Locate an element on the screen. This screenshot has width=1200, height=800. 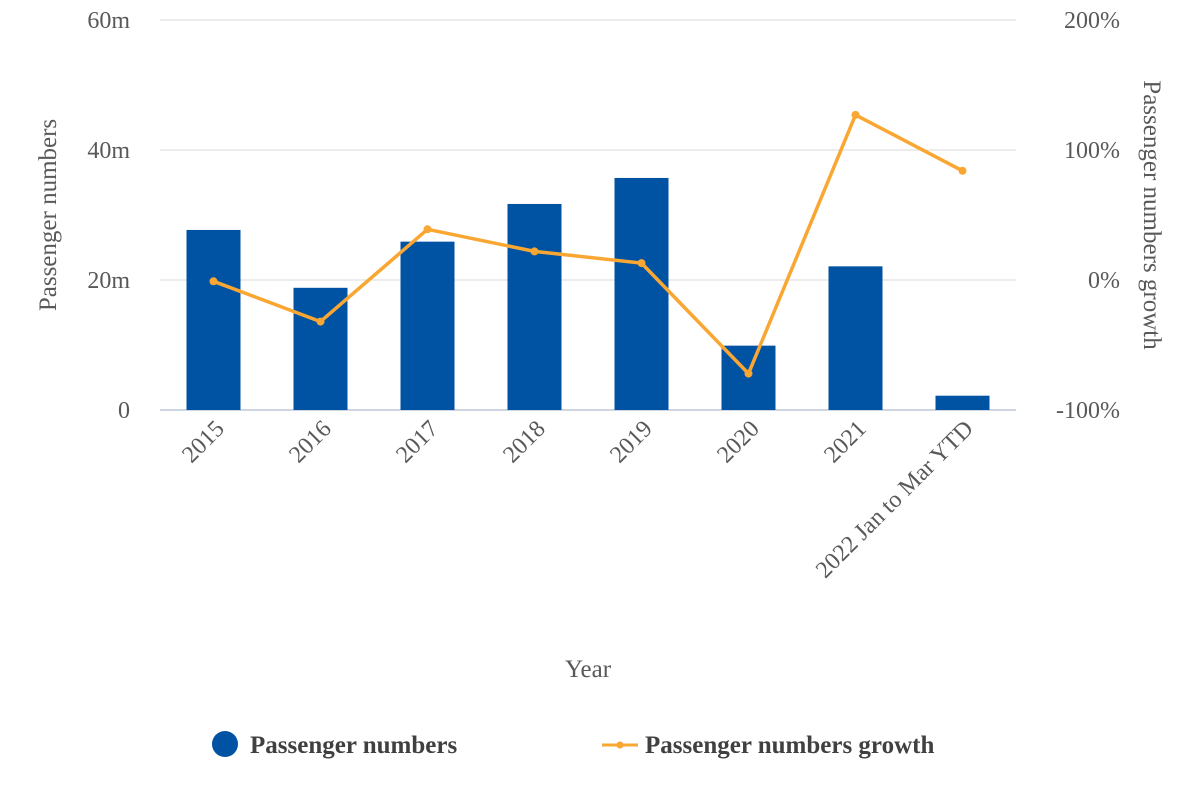
legend-line-label: Passenger numbers growth is located at coordinates (789, 745).